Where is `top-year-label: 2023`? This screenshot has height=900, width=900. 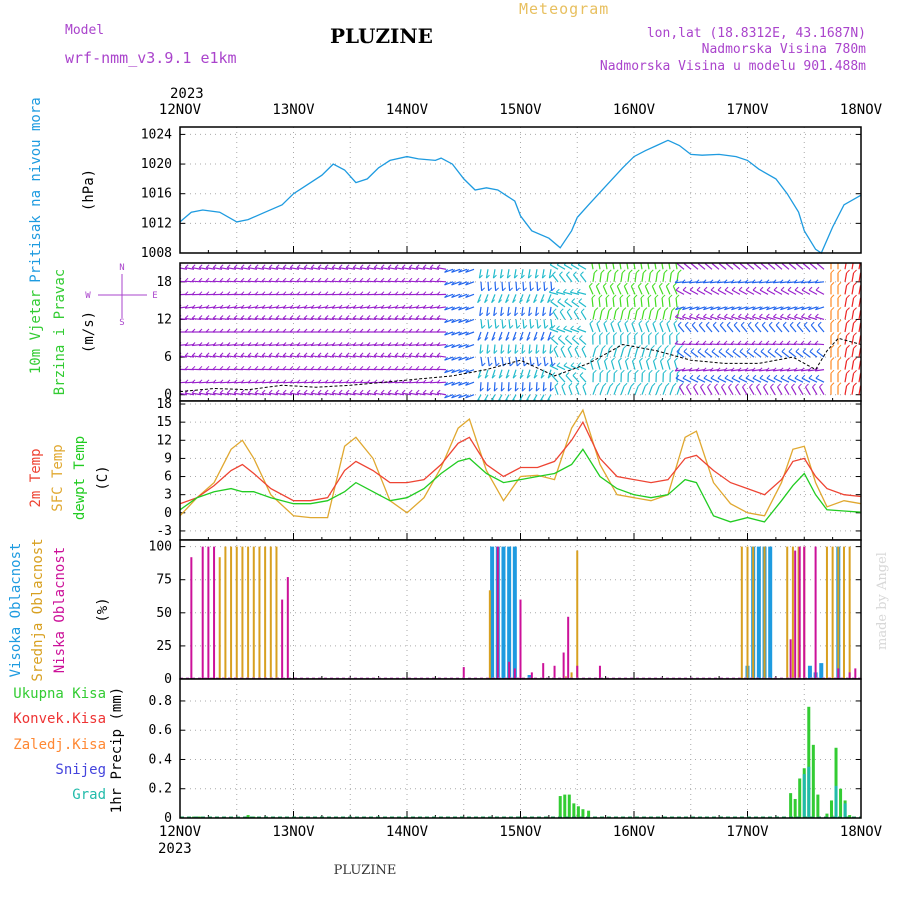 top-year-label: 2023 is located at coordinates (187, 94).